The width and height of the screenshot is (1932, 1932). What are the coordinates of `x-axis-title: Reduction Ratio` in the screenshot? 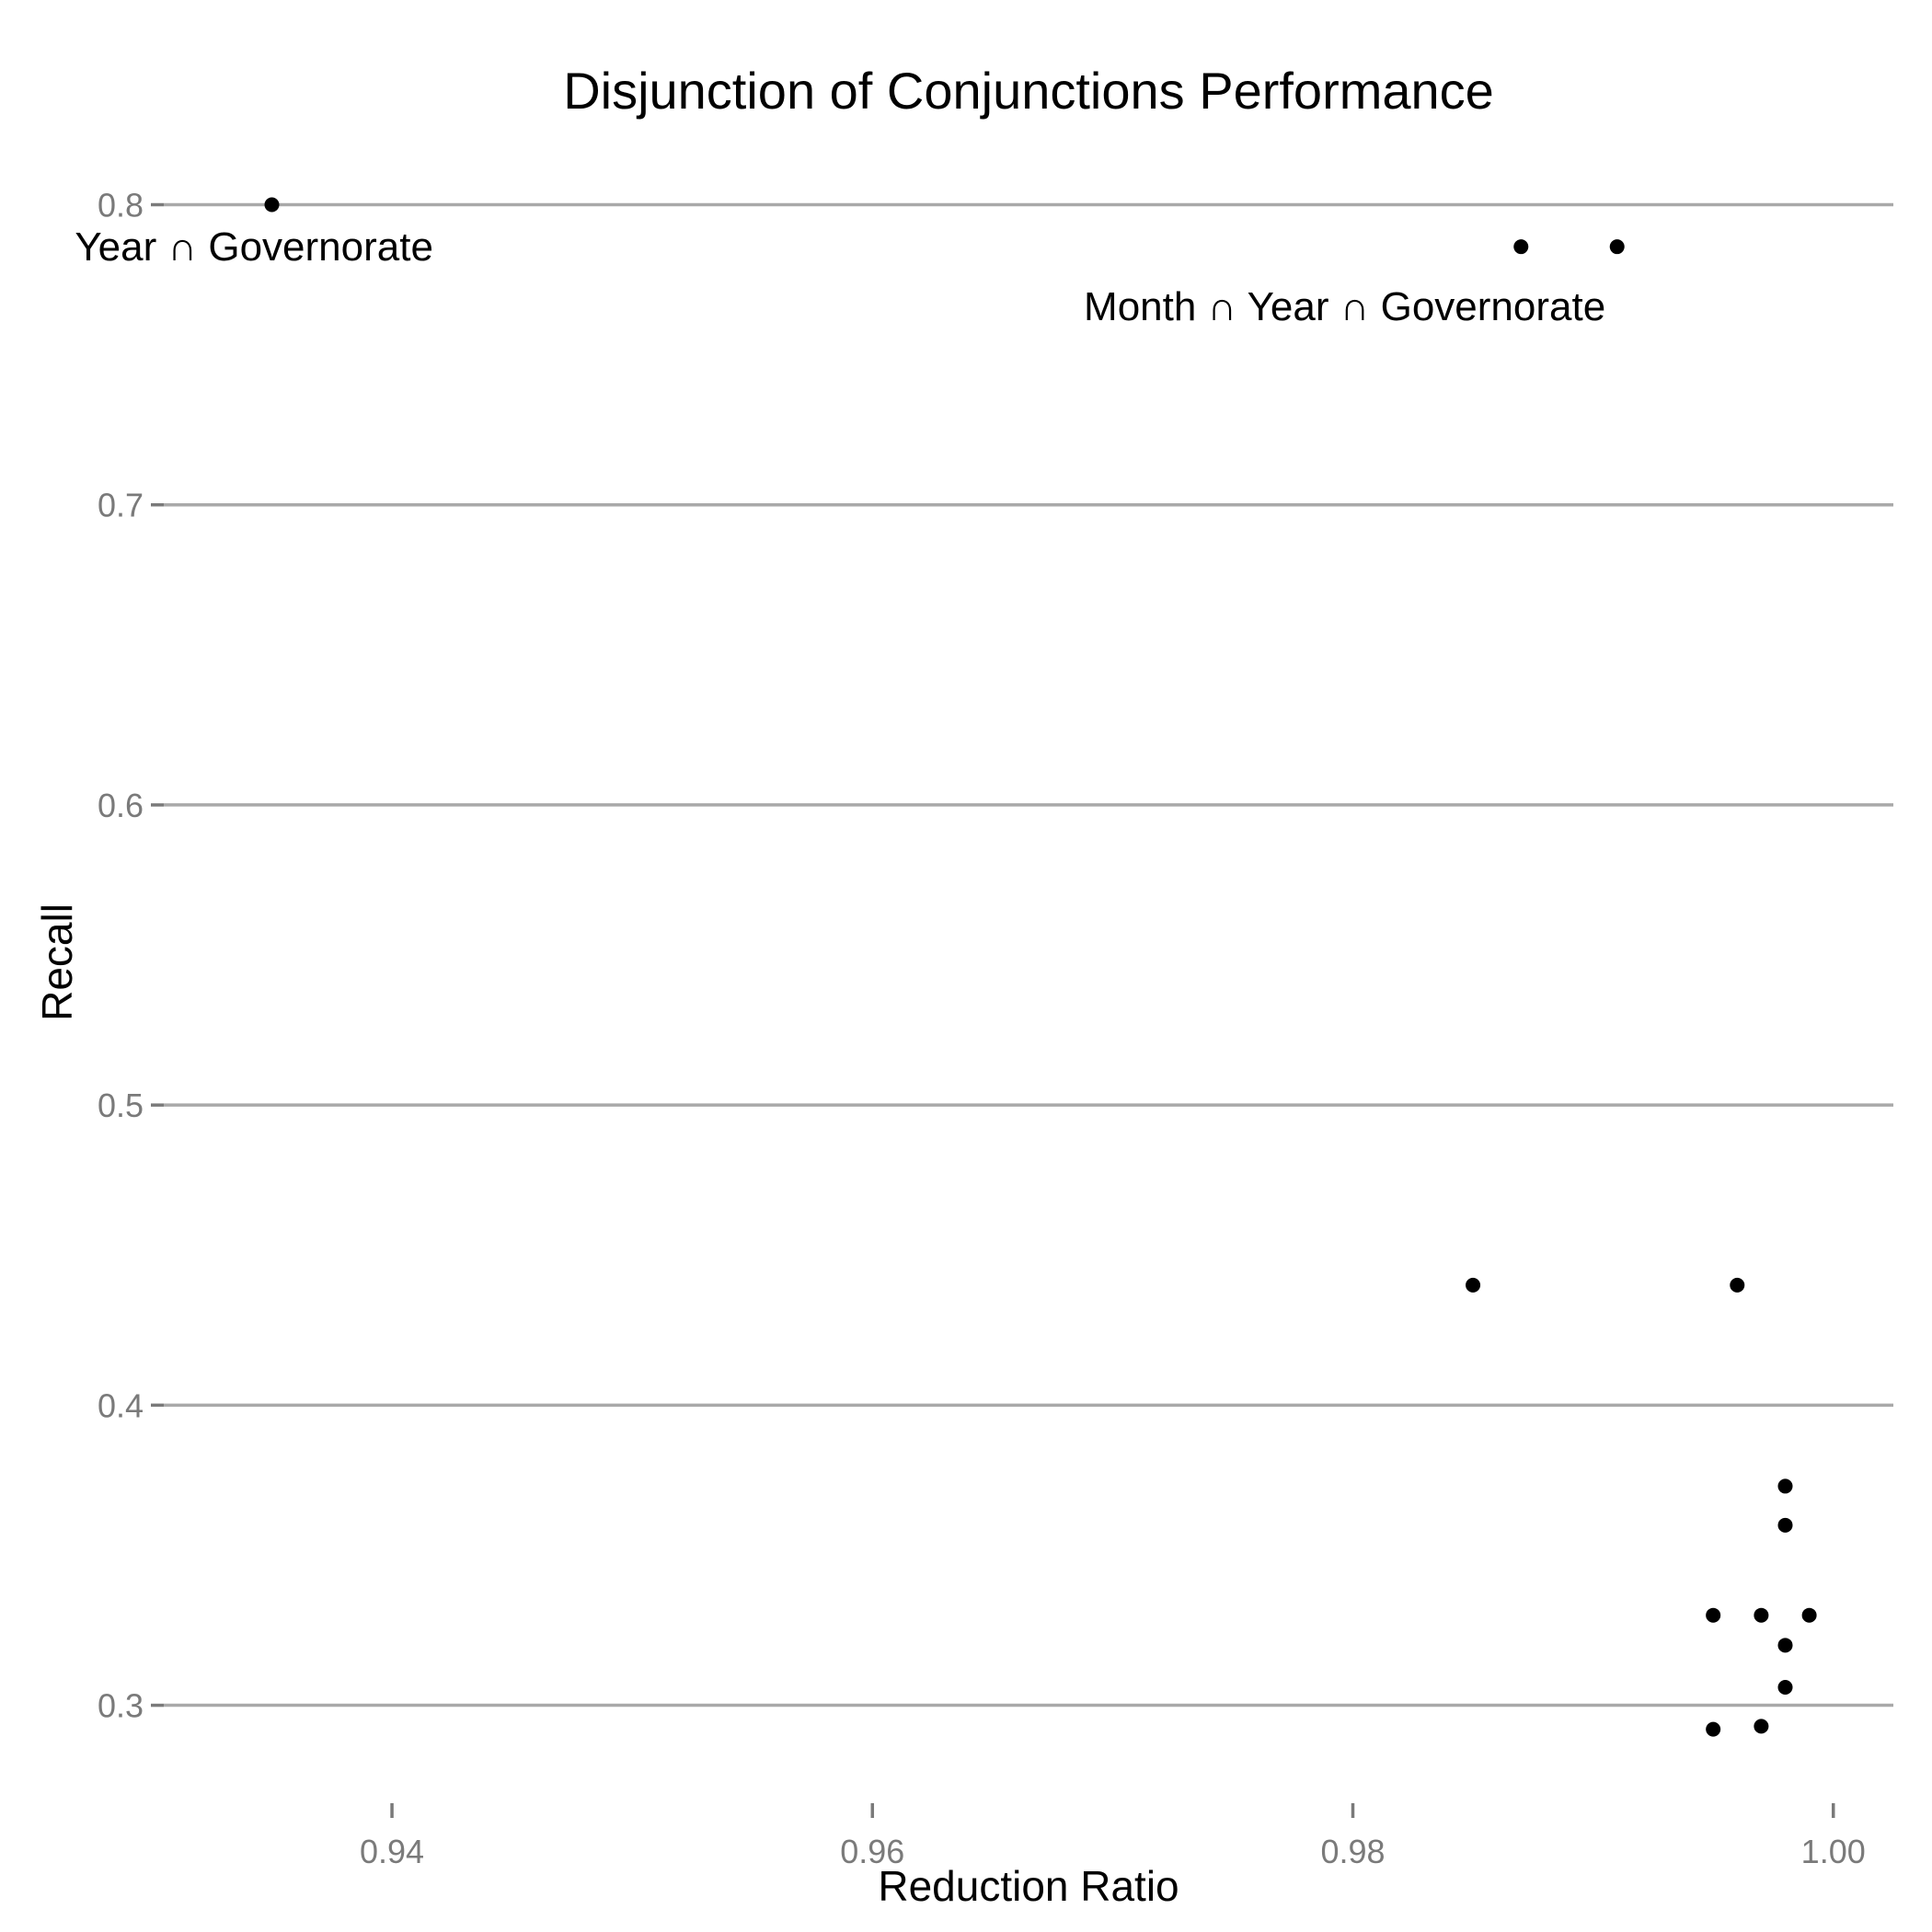 It's located at (1028, 1886).